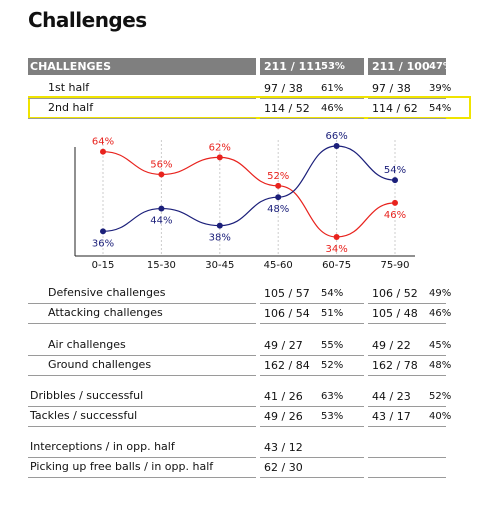 Image resolution: width=484 pixels, height=511 pixels. Describe the element at coordinates (70, 66) in the screenshot. I see `header-label: CHALLENGES` at that location.